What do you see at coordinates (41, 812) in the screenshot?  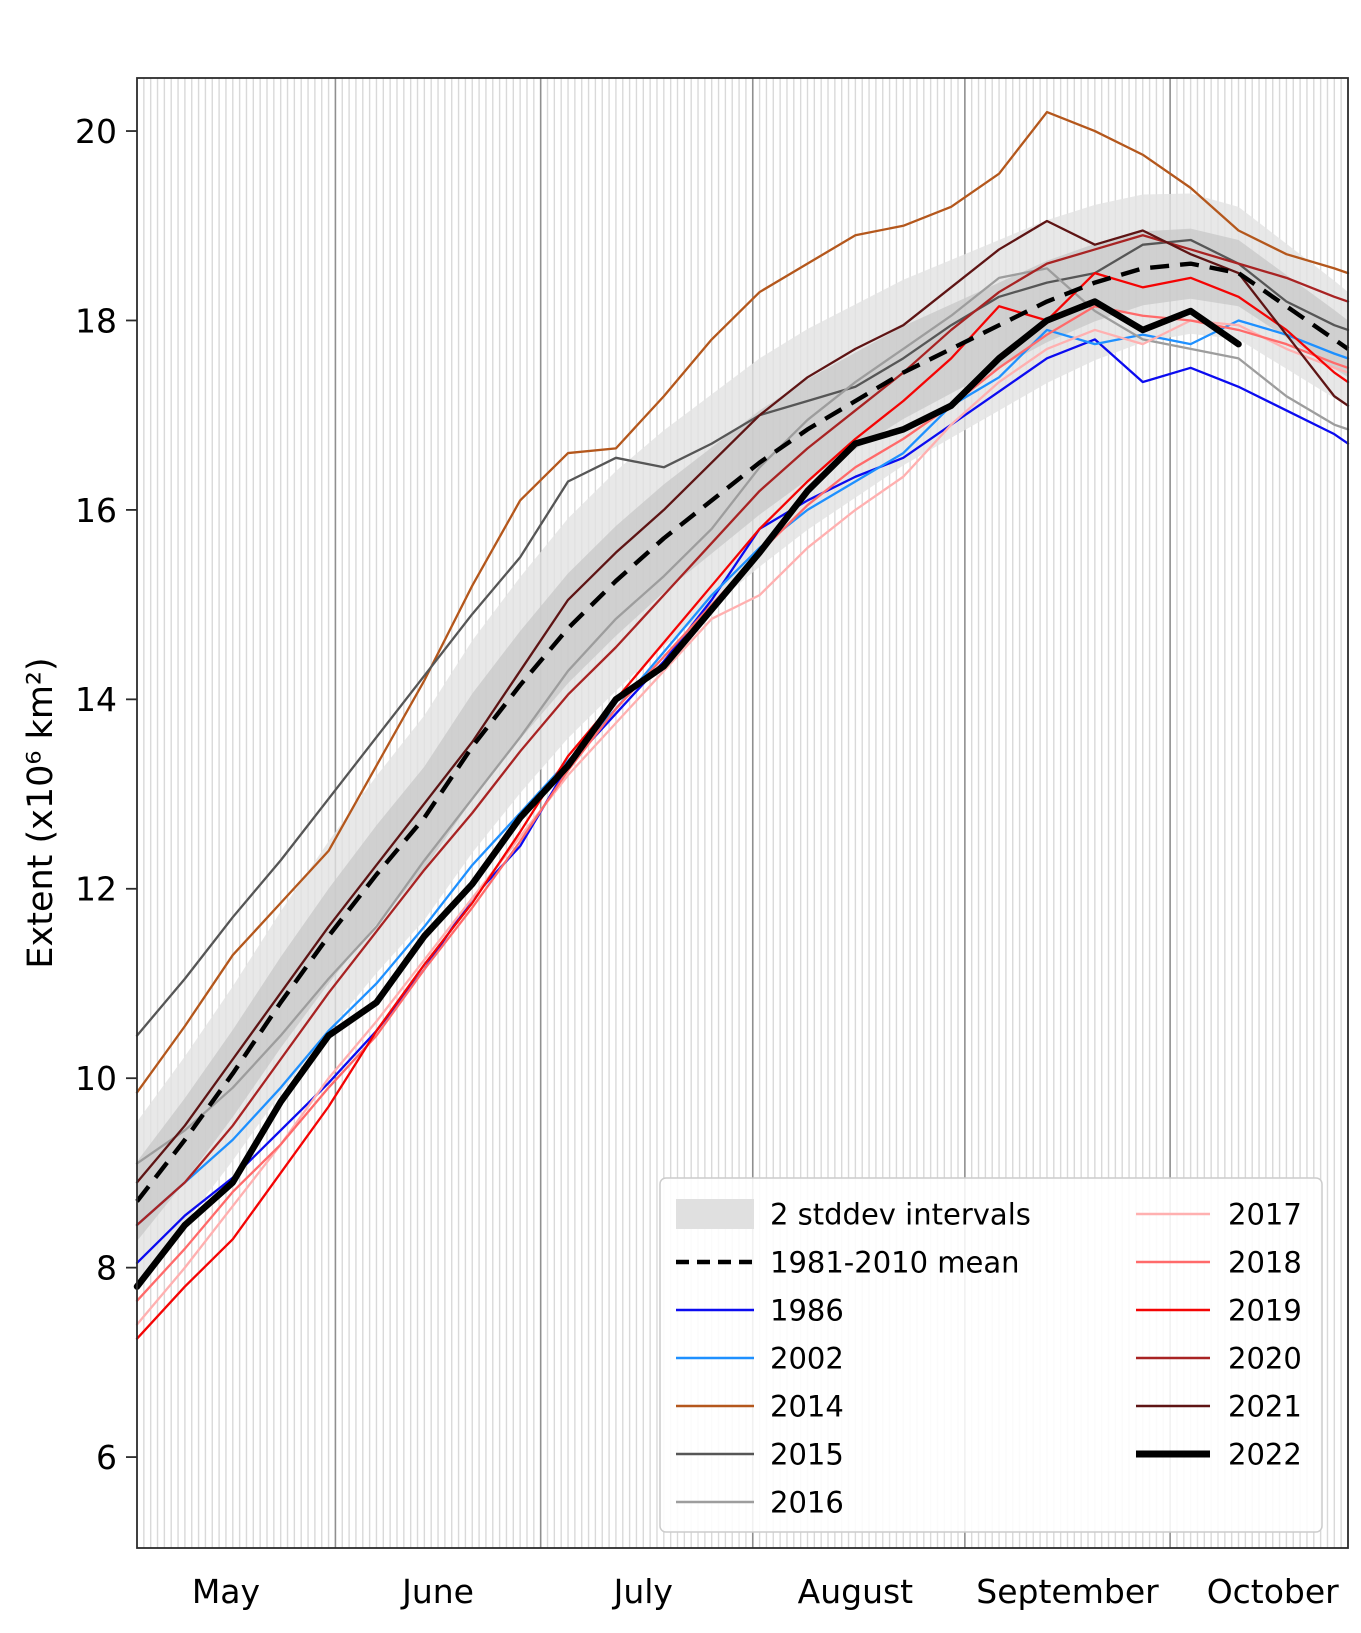 I see `y-axis-title: Extent (x10⁶ km²)` at bounding box center [41, 812].